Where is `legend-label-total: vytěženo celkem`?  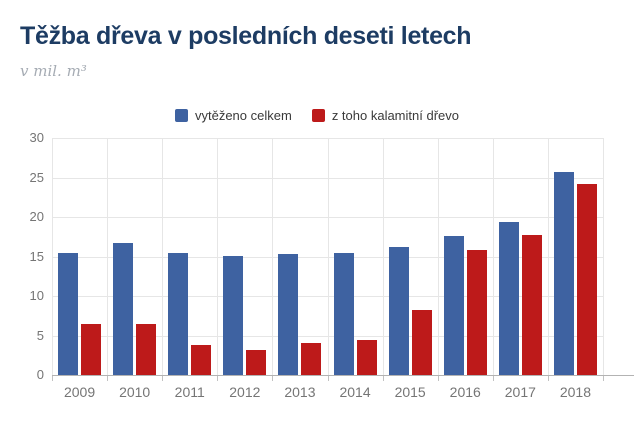
legend-label-total: vytěženo celkem is located at coordinates (243, 115).